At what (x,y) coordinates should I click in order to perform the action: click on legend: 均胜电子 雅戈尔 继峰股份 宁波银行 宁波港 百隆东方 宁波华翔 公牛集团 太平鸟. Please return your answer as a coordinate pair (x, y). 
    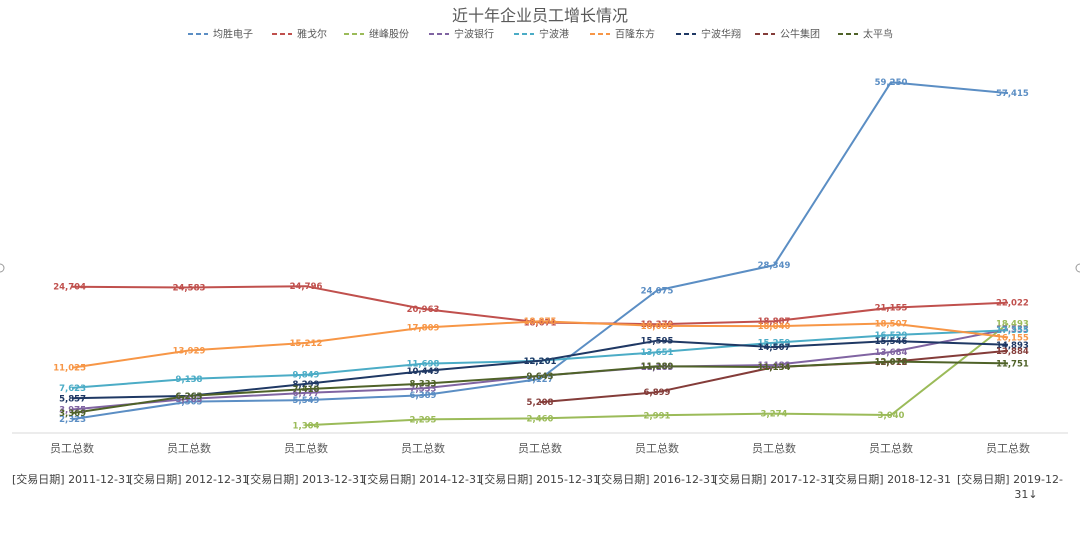
    Looking at the image, I should click on (540, 34).